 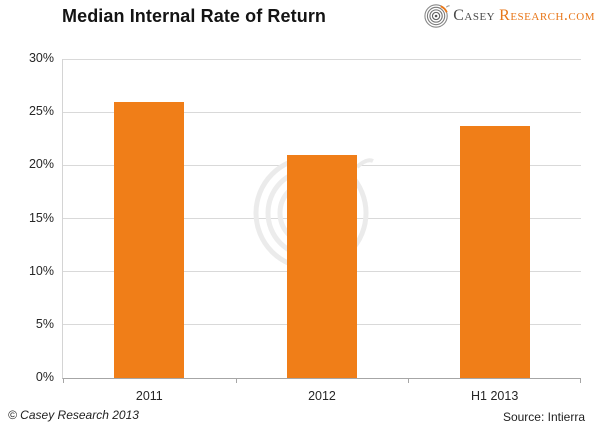 What do you see at coordinates (437, 16) in the screenshot?
I see `casey-research-spiral-icon` at bounding box center [437, 16].